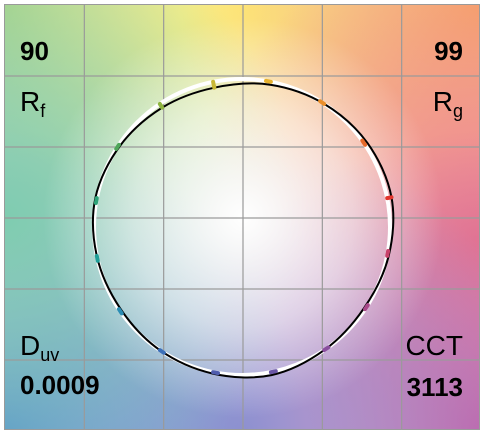 The width and height of the screenshot is (485, 435). Describe the element at coordinates (457, 111) in the screenshot. I see `rg-subscript: g` at that location.